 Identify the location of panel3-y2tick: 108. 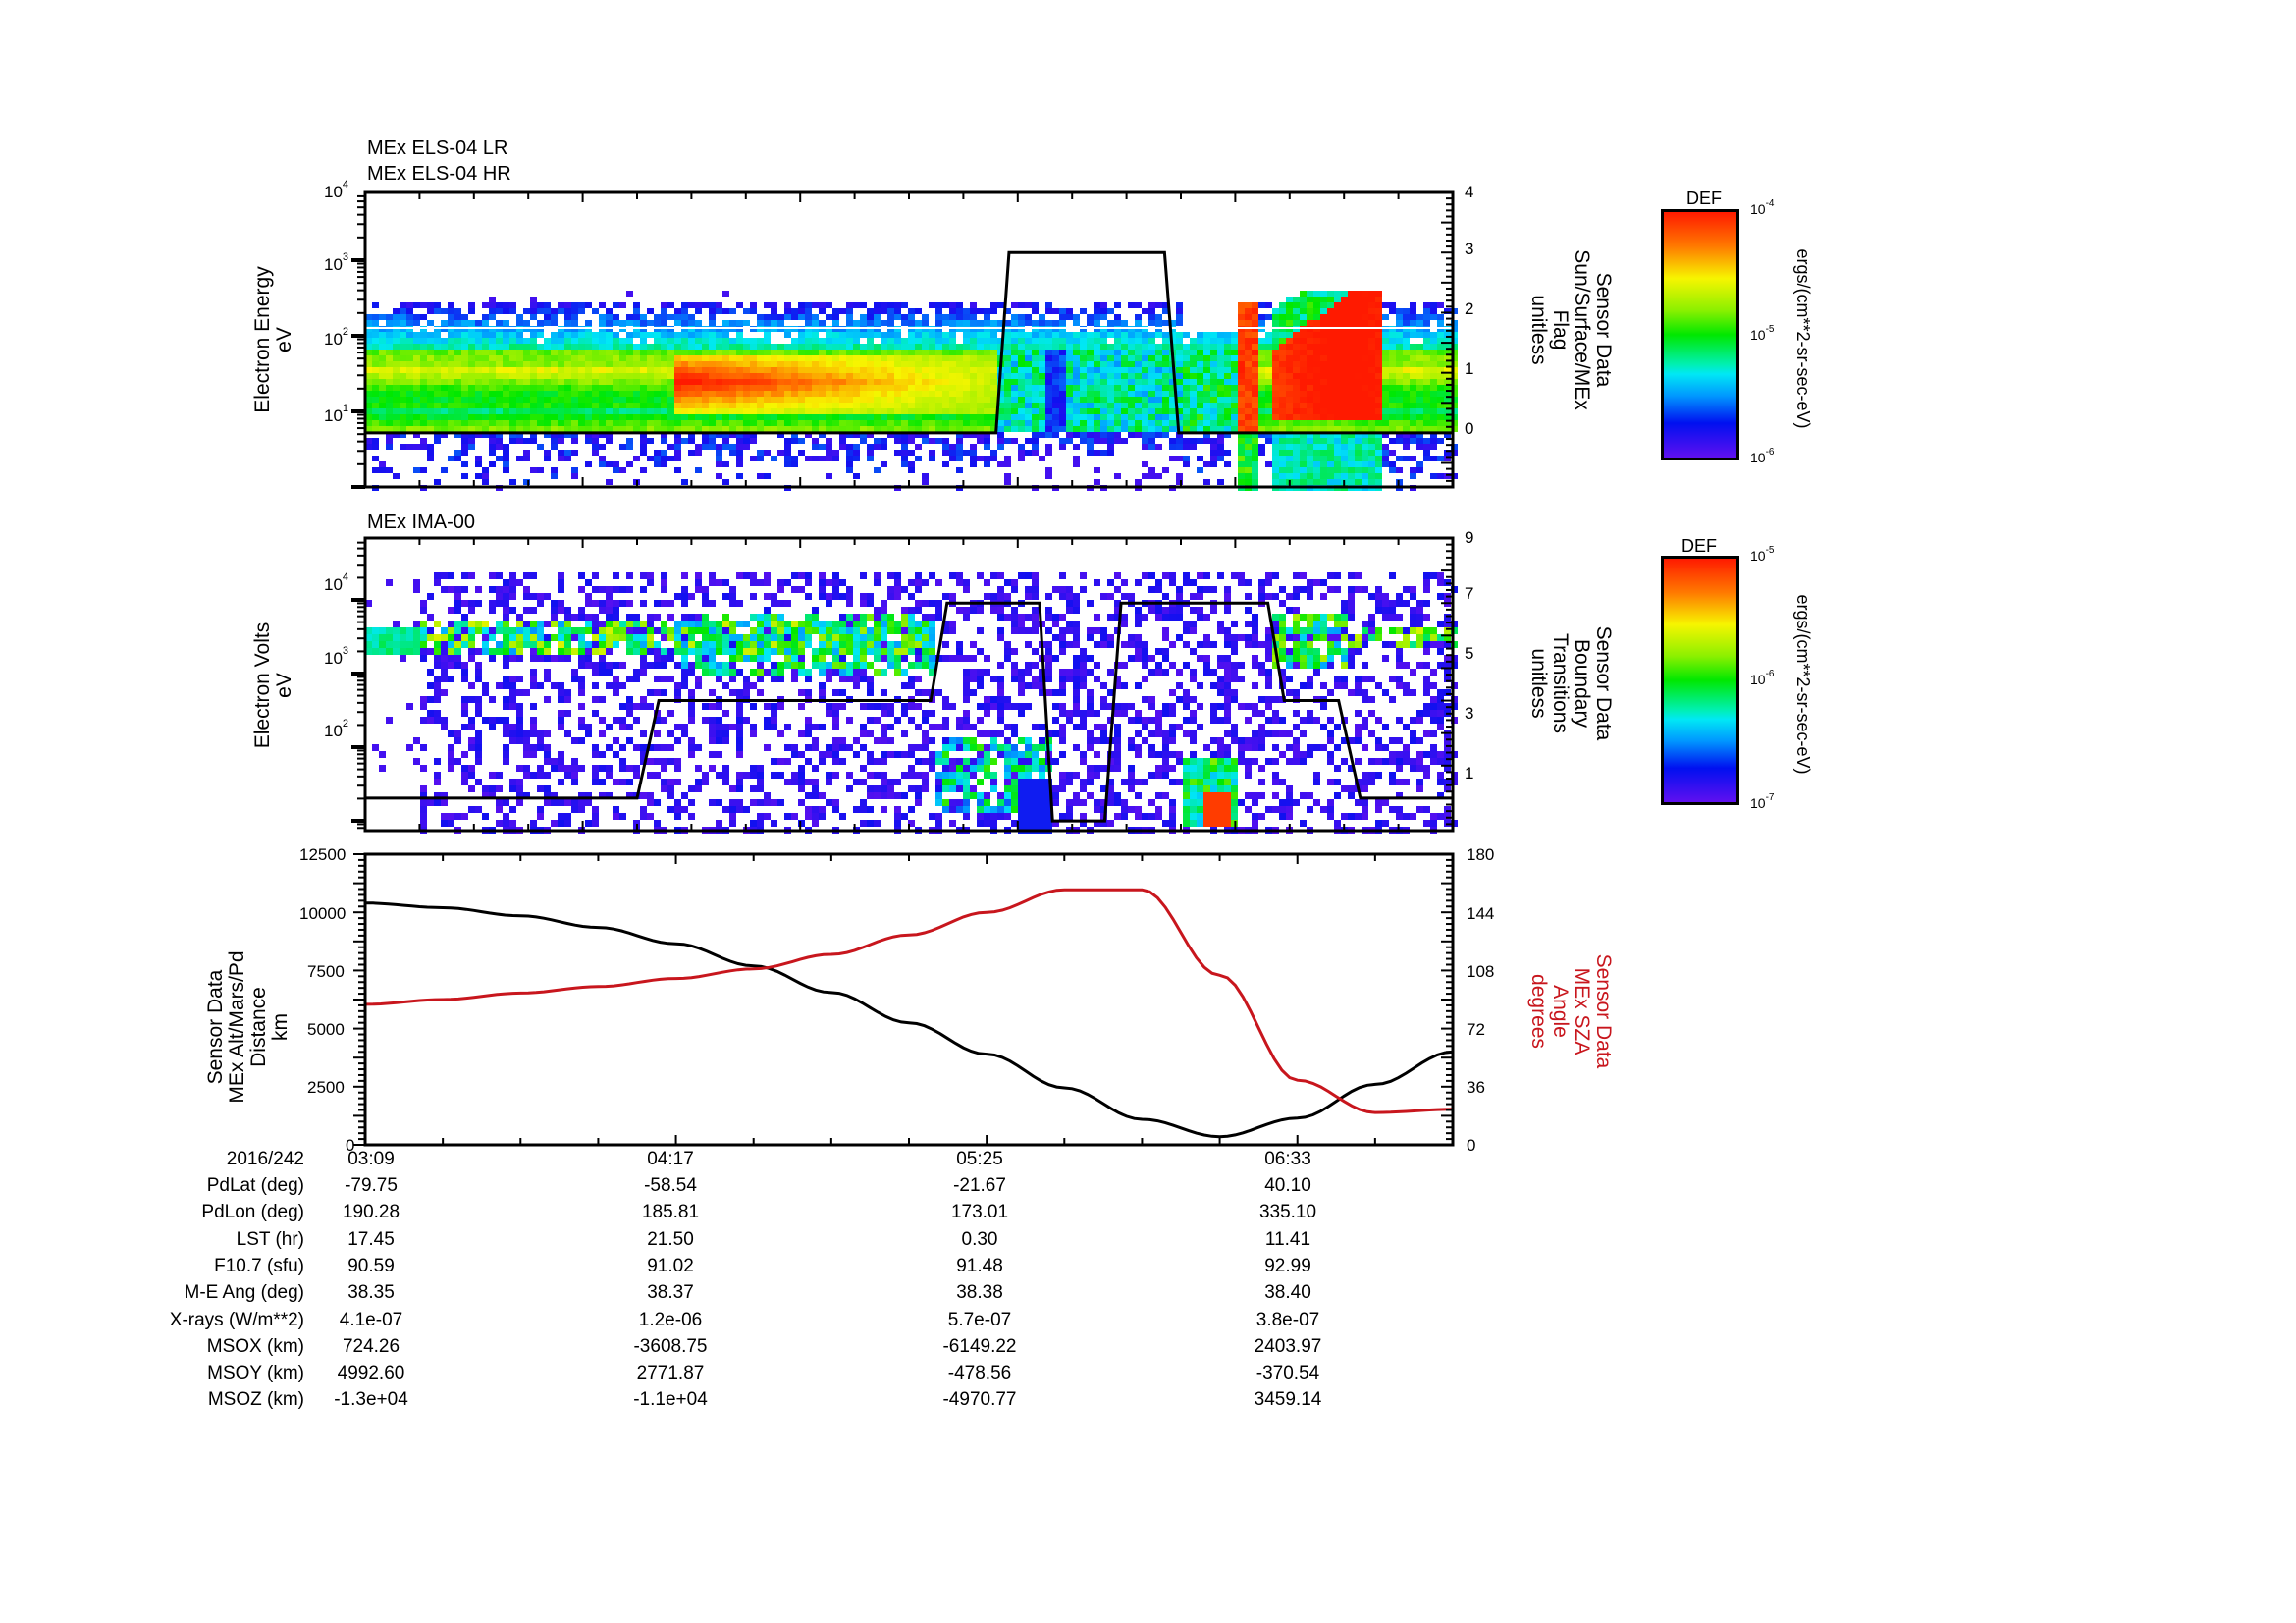
(1481, 971).